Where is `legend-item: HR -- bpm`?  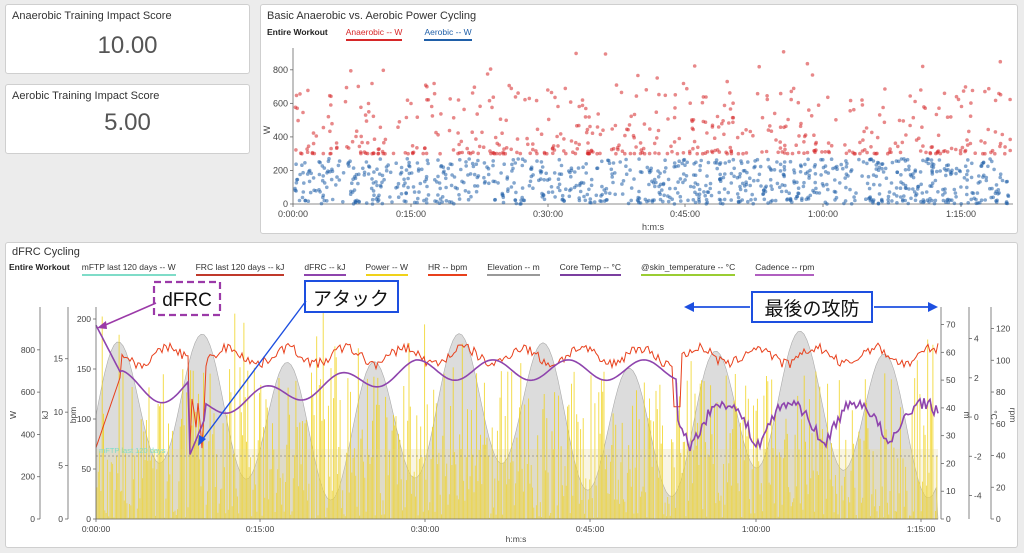 legend-item: HR -- bpm is located at coordinates (448, 269).